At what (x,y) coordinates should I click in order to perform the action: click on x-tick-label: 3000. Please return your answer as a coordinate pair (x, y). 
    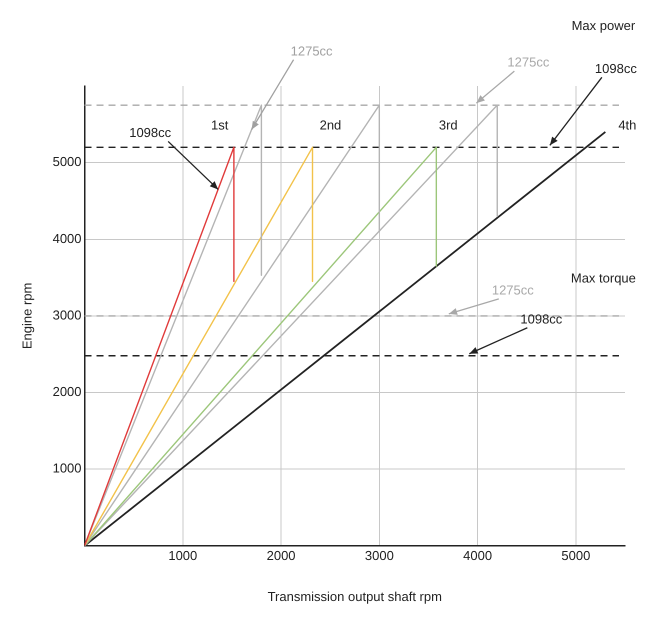
    Looking at the image, I should click on (379, 556).